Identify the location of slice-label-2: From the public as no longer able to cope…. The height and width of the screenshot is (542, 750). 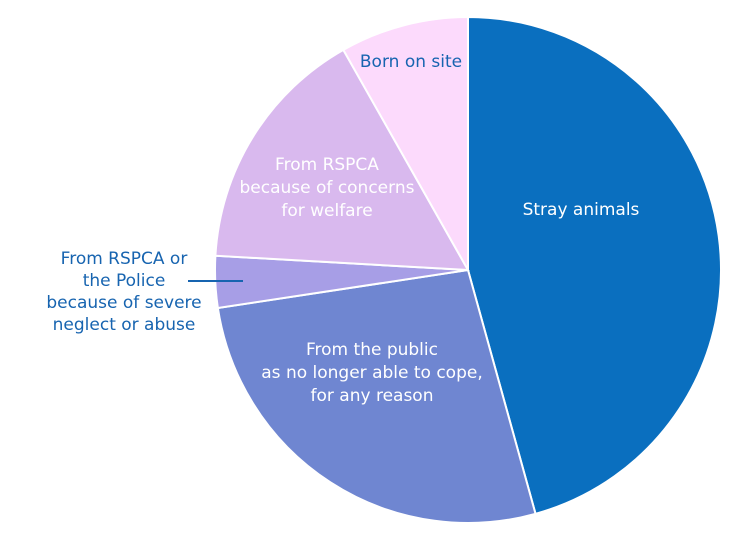
(371, 373).